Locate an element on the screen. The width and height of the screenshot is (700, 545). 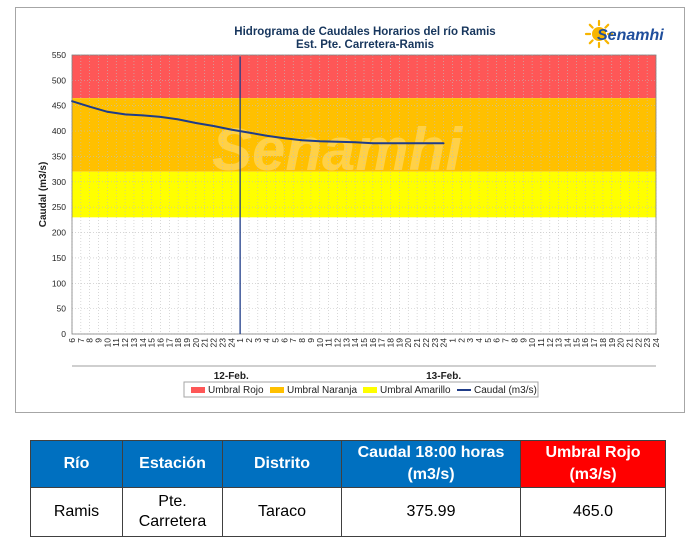
y-tick-label: 550 is located at coordinates (59, 55).